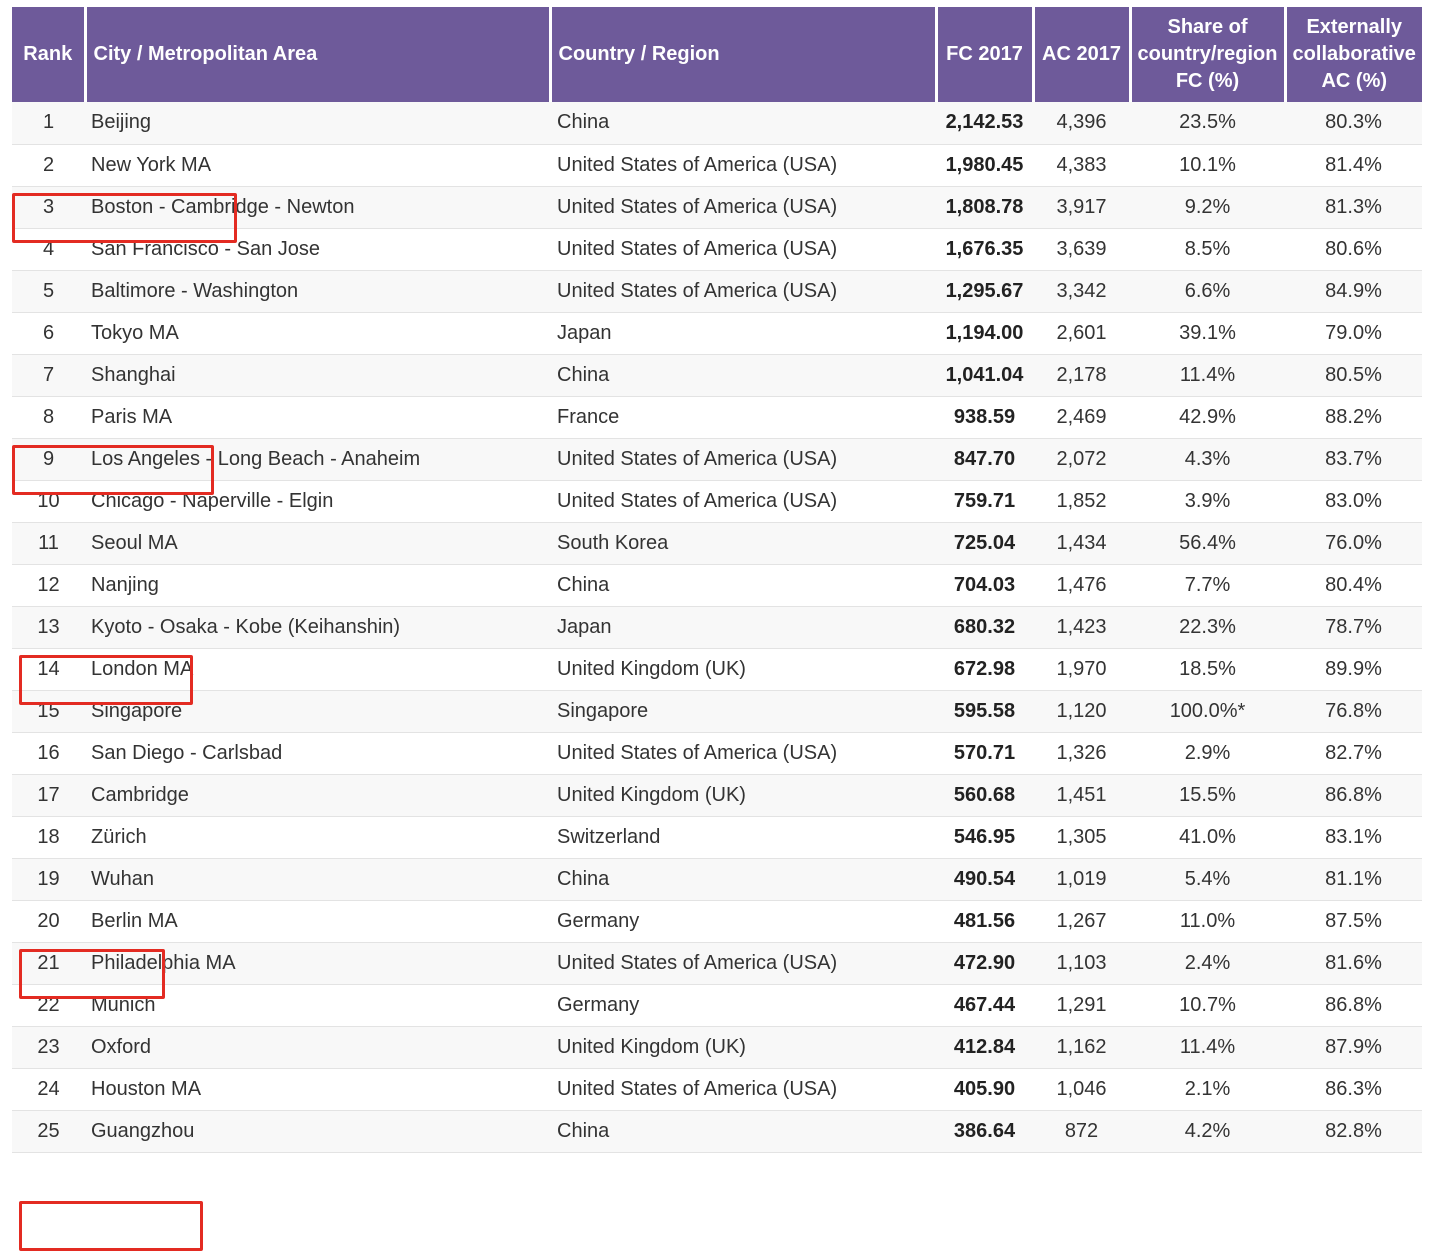  What do you see at coordinates (48, 207) in the screenshot?
I see `cell-rank: 3` at bounding box center [48, 207].